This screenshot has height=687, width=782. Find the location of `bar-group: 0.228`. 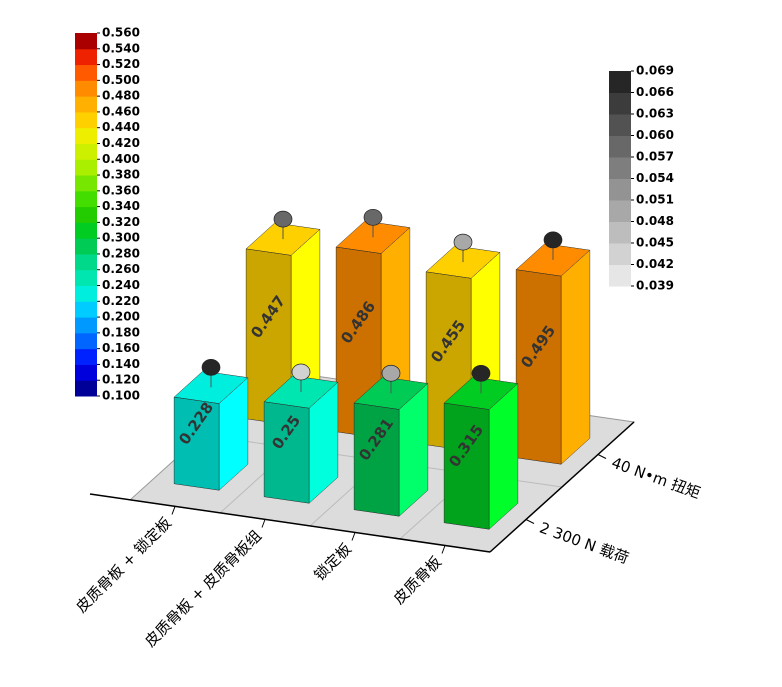

bar-group: 0.228 is located at coordinates (211, 425).